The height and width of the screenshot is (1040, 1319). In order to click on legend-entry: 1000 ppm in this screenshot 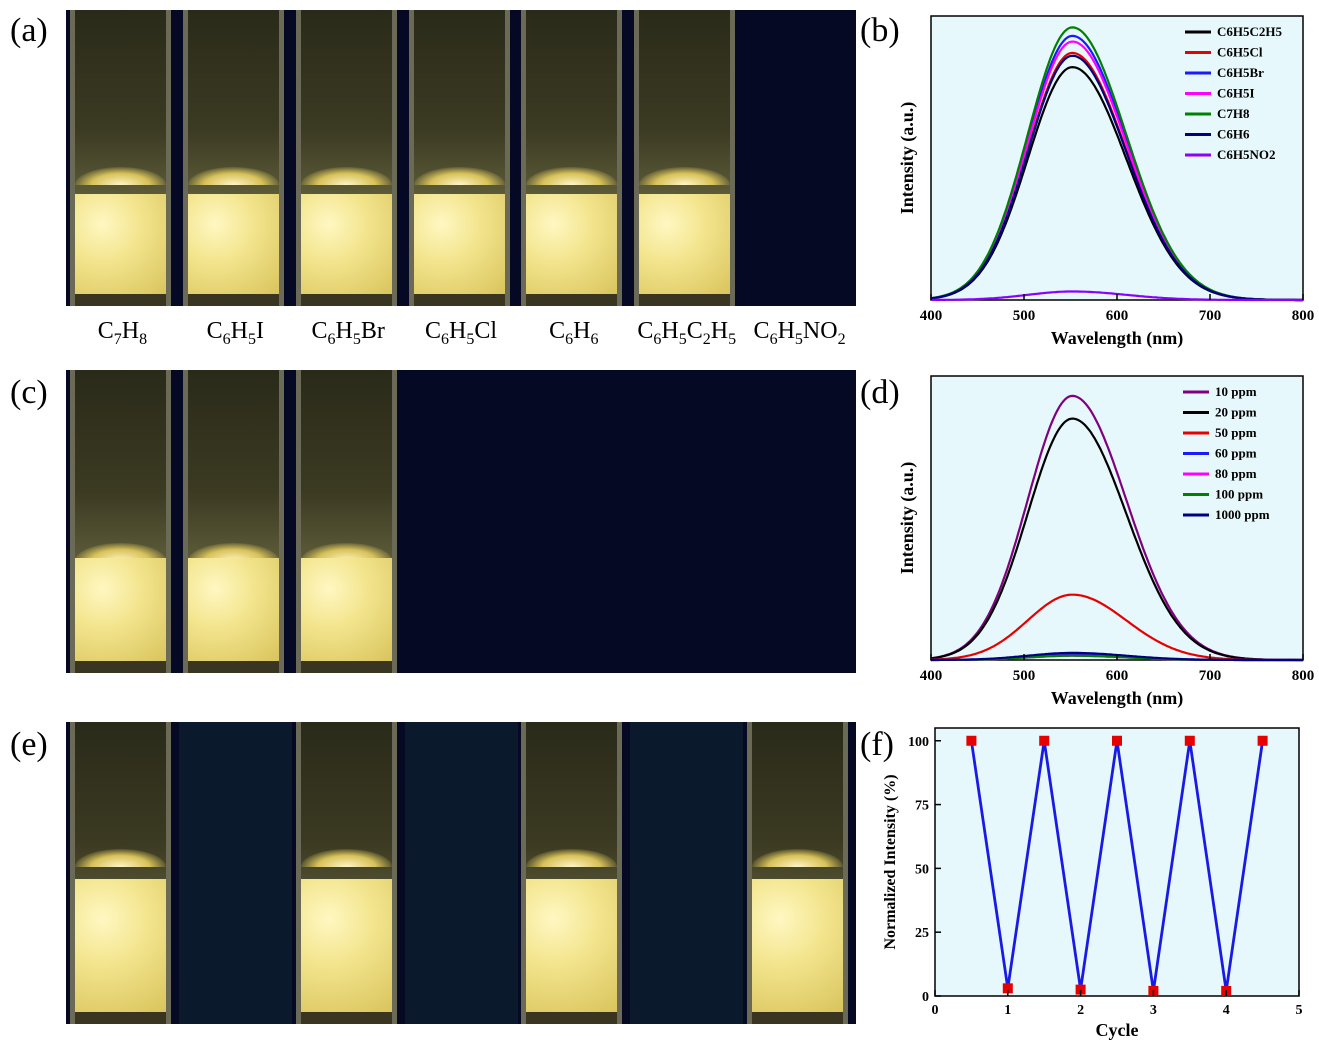, I will do `click(1242, 514)`.